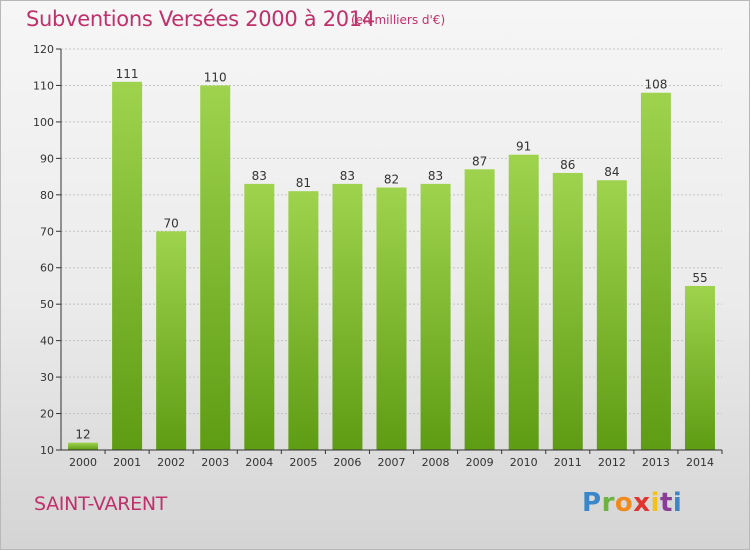 The image size is (750, 550). What do you see at coordinates (82, 435) in the screenshot?
I see `data-label: 12` at bounding box center [82, 435].